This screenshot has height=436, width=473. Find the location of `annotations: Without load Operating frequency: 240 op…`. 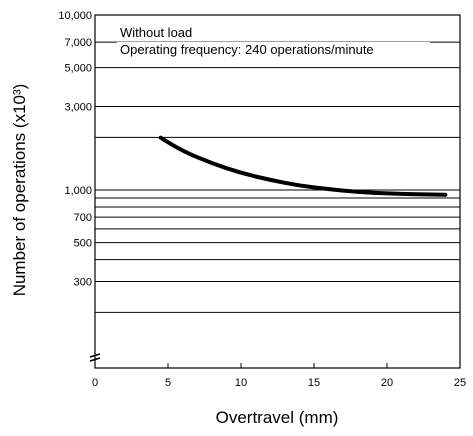

annotations: Without load Operating frequency: 240 op… is located at coordinates (273, 41).